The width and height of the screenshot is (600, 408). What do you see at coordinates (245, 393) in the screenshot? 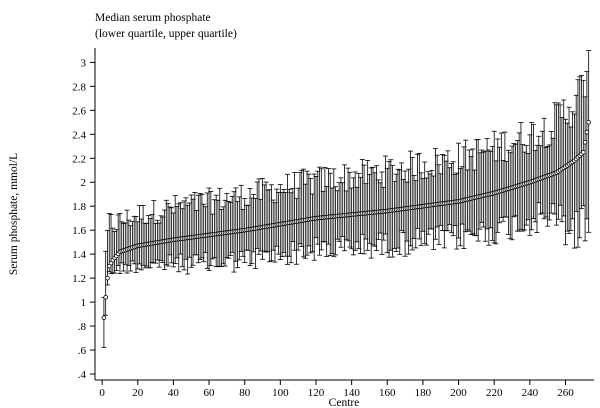
I see `x-tick-label: 80` at bounding box center [245, 393].